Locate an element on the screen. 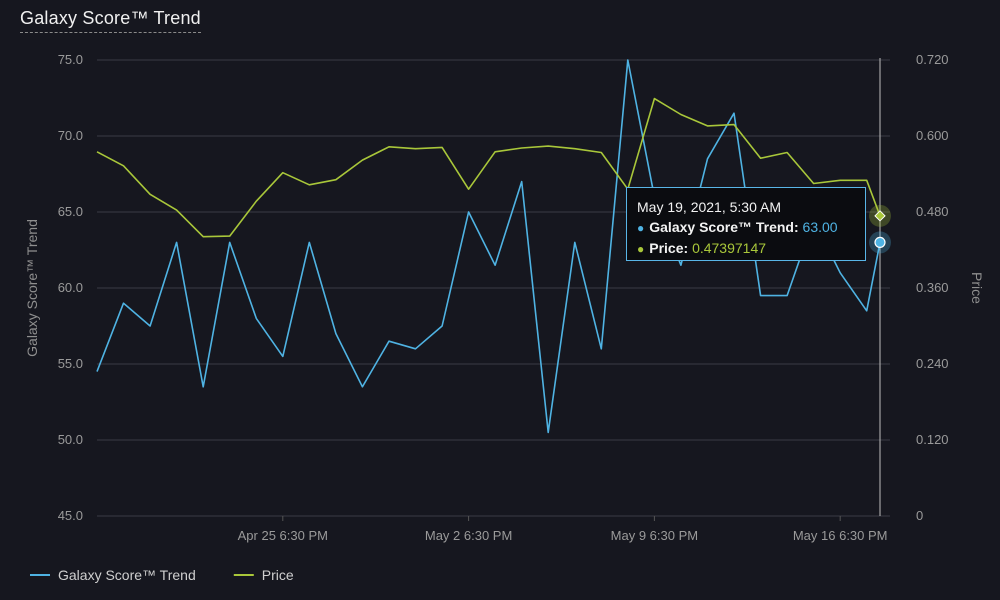 This screenshot has width=1000, height=600. x-tick-label: May 16 6:30 PM is located at coordinates (840, 535).